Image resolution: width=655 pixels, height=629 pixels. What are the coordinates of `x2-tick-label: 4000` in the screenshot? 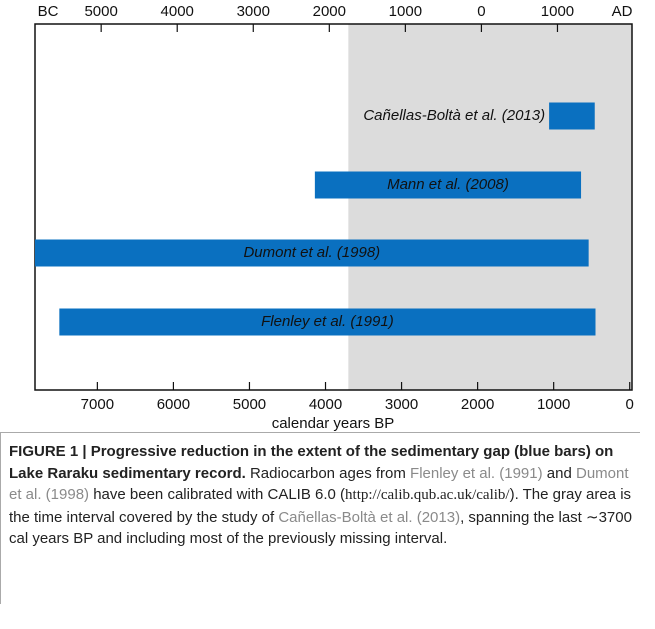 It's located at (177, 11).